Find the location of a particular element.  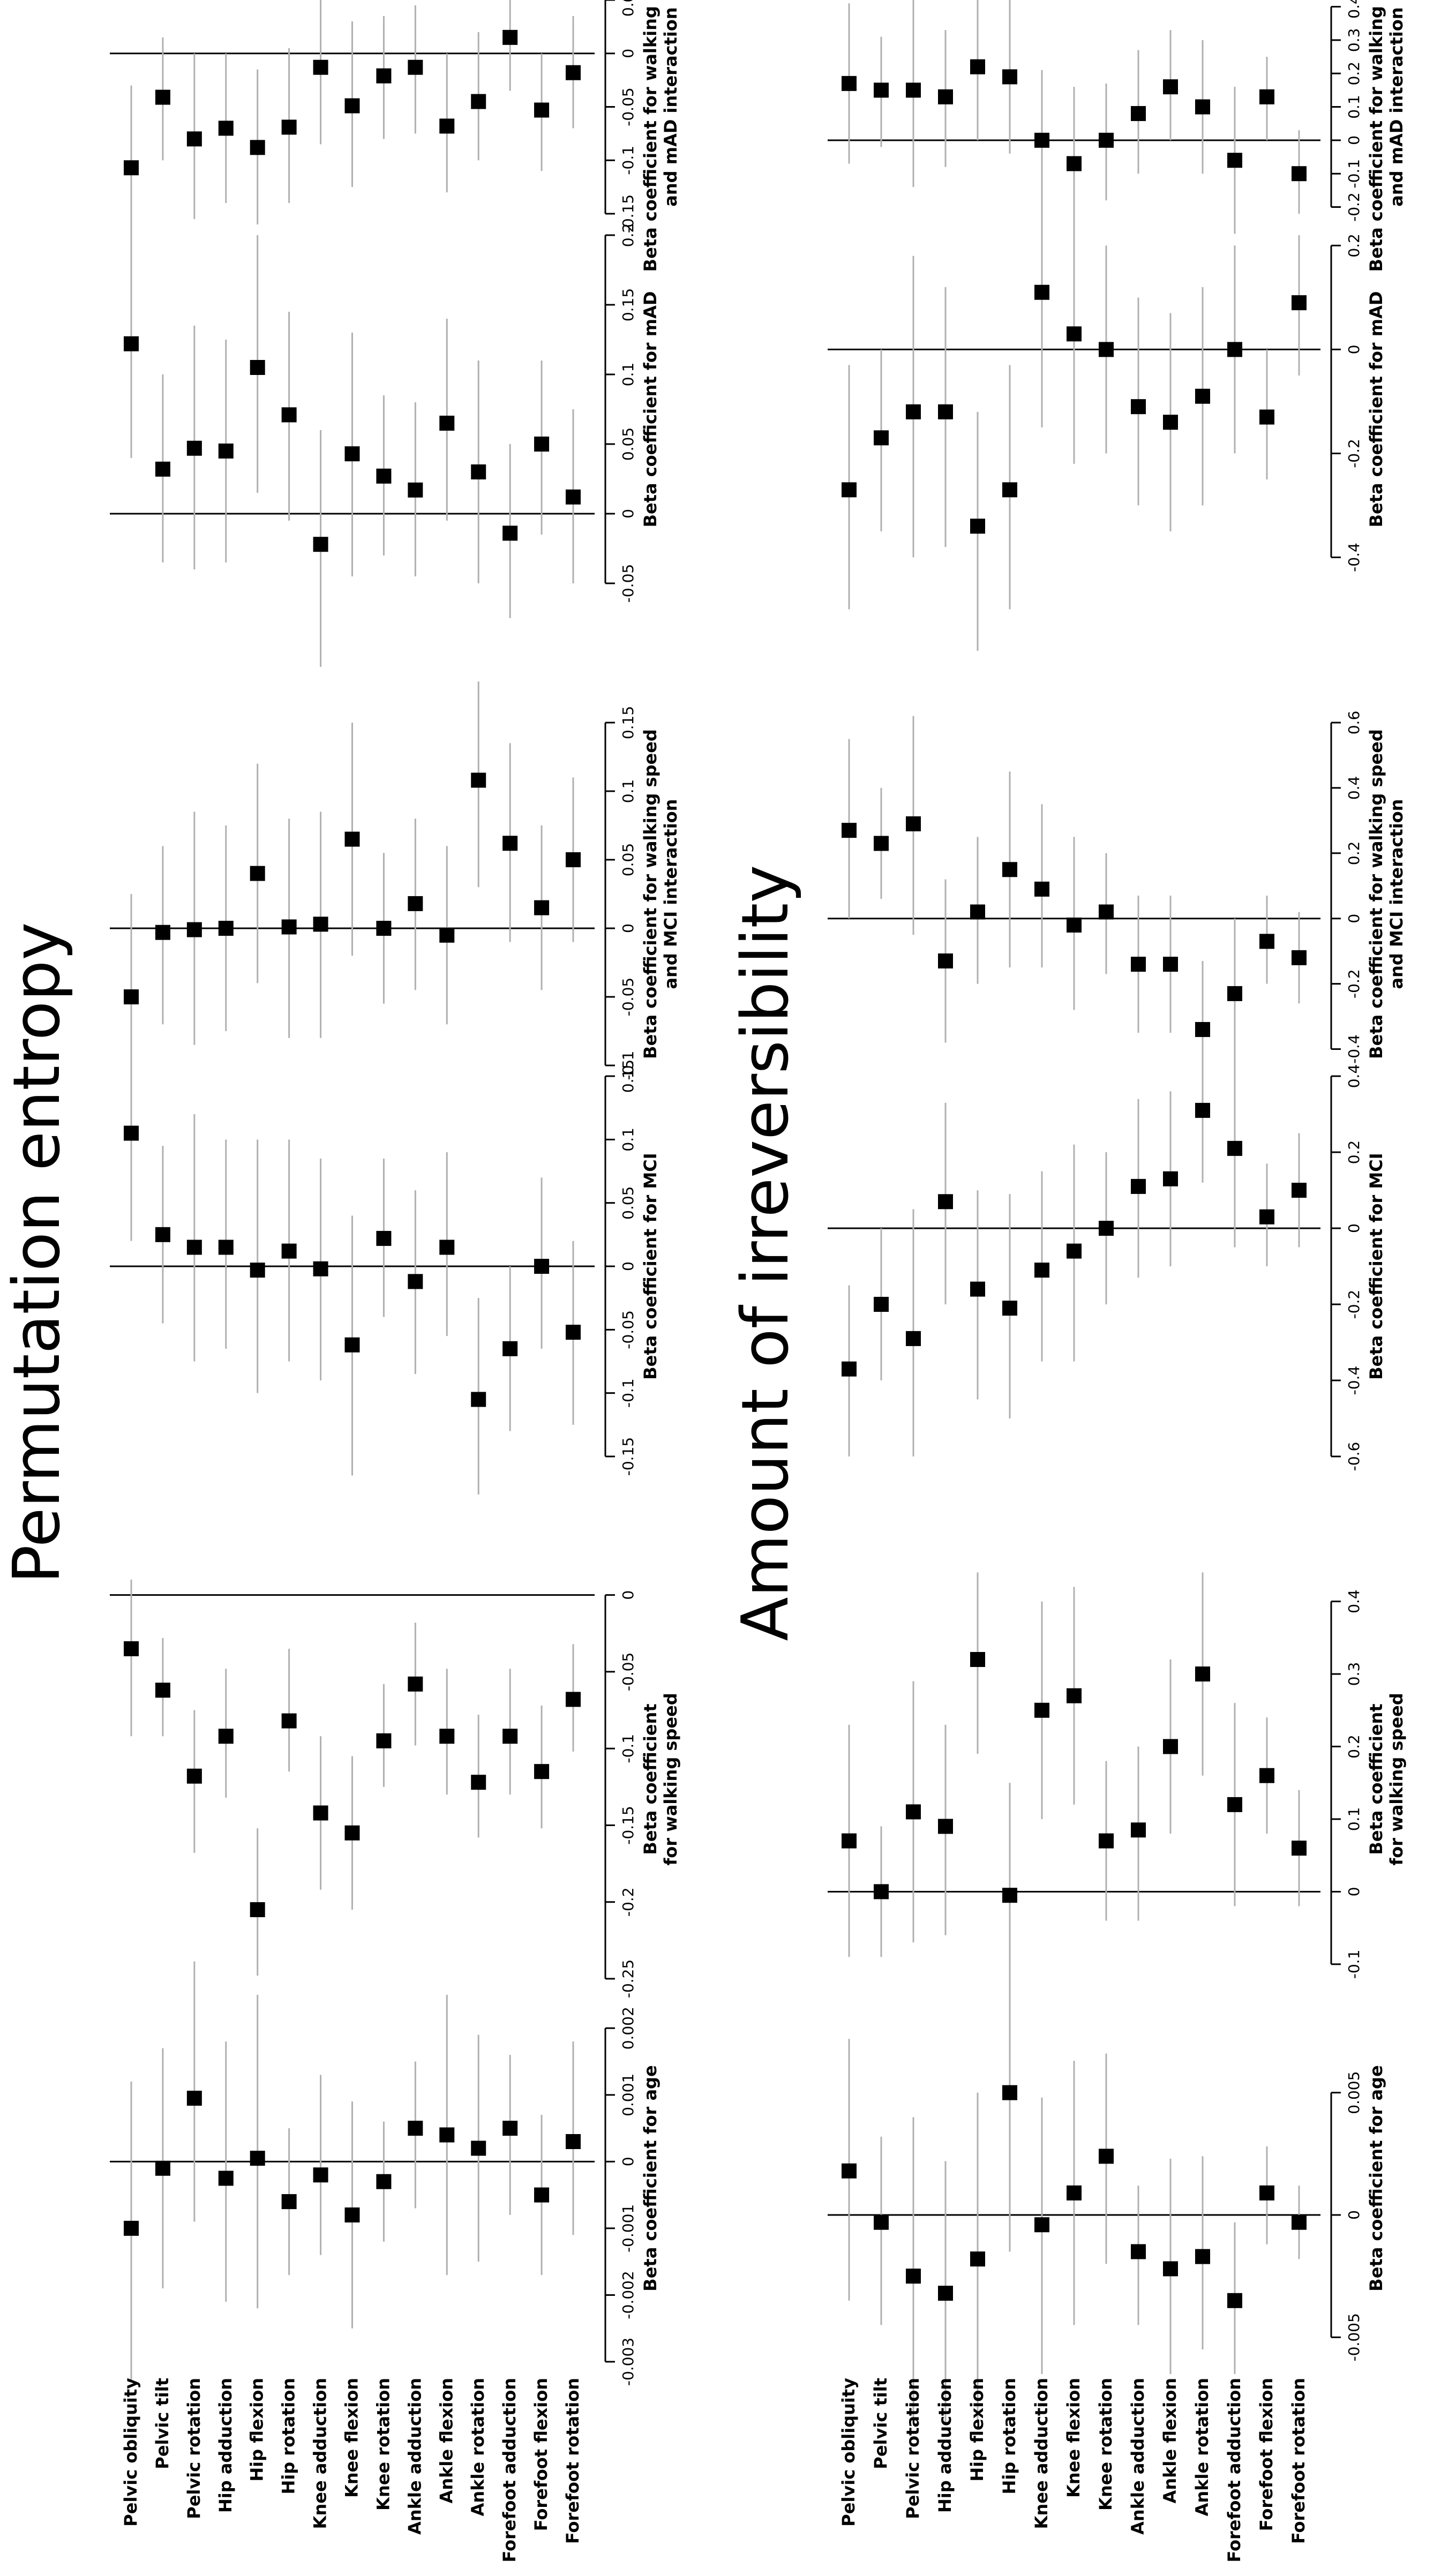

tick-label: -0.15 is located at coordinates (628, 1825).